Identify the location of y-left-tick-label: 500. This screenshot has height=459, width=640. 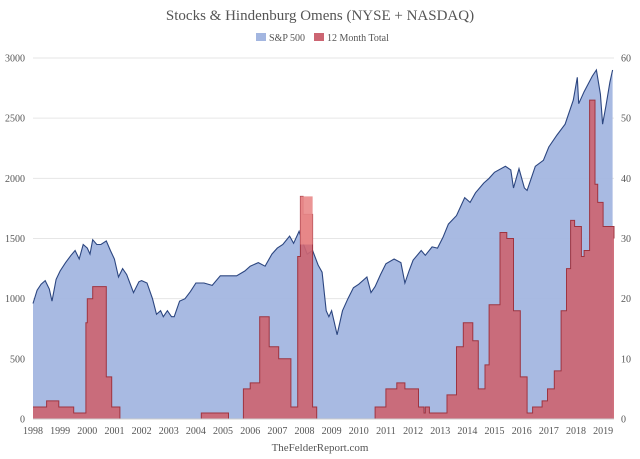
(17, 359).